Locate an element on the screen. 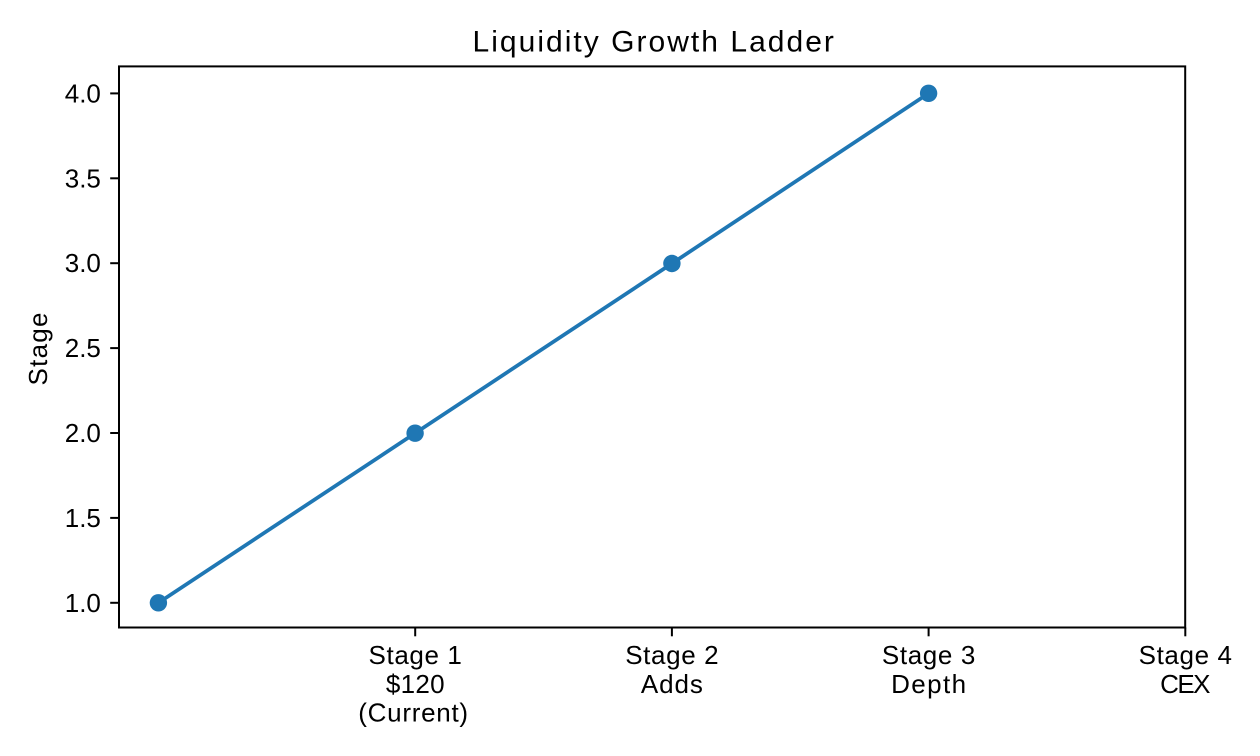  svg-text: 2.0 is located at coordinates (83, 433).